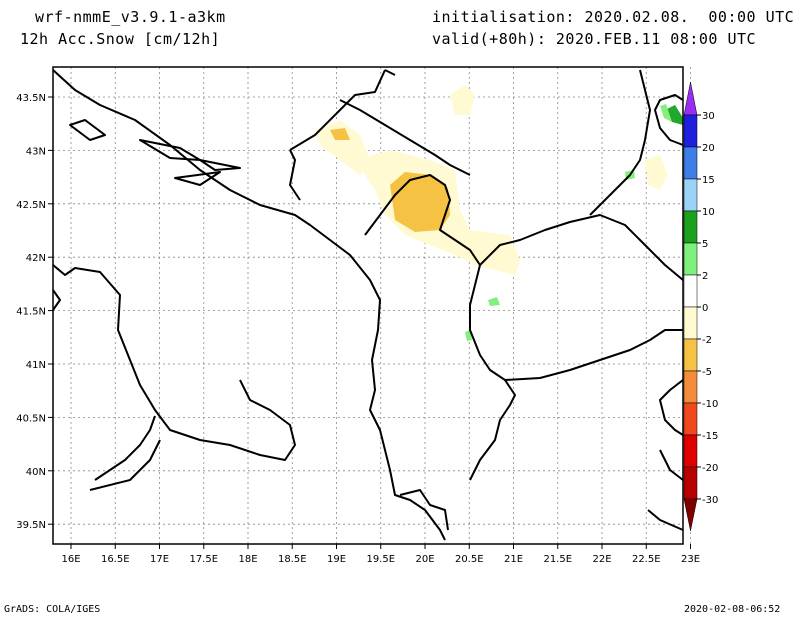  I want to click on lon-tick-label: 19.5E, so click(380, 559).